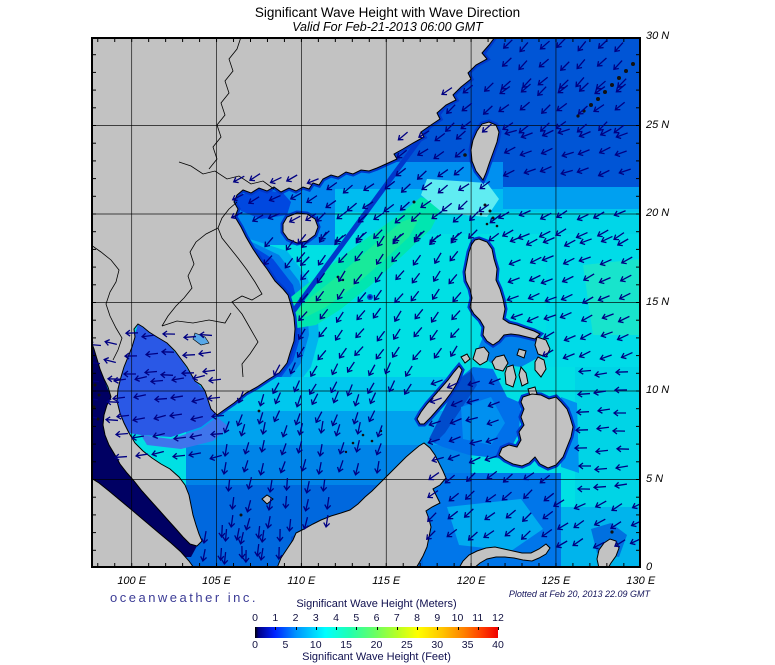 The width and height of the screenshot is (775, 665). What do you see at coordinates (457, 618) in the screenshot?
I see `legend-meters-tick: 10` at bounding box center [457, 618].